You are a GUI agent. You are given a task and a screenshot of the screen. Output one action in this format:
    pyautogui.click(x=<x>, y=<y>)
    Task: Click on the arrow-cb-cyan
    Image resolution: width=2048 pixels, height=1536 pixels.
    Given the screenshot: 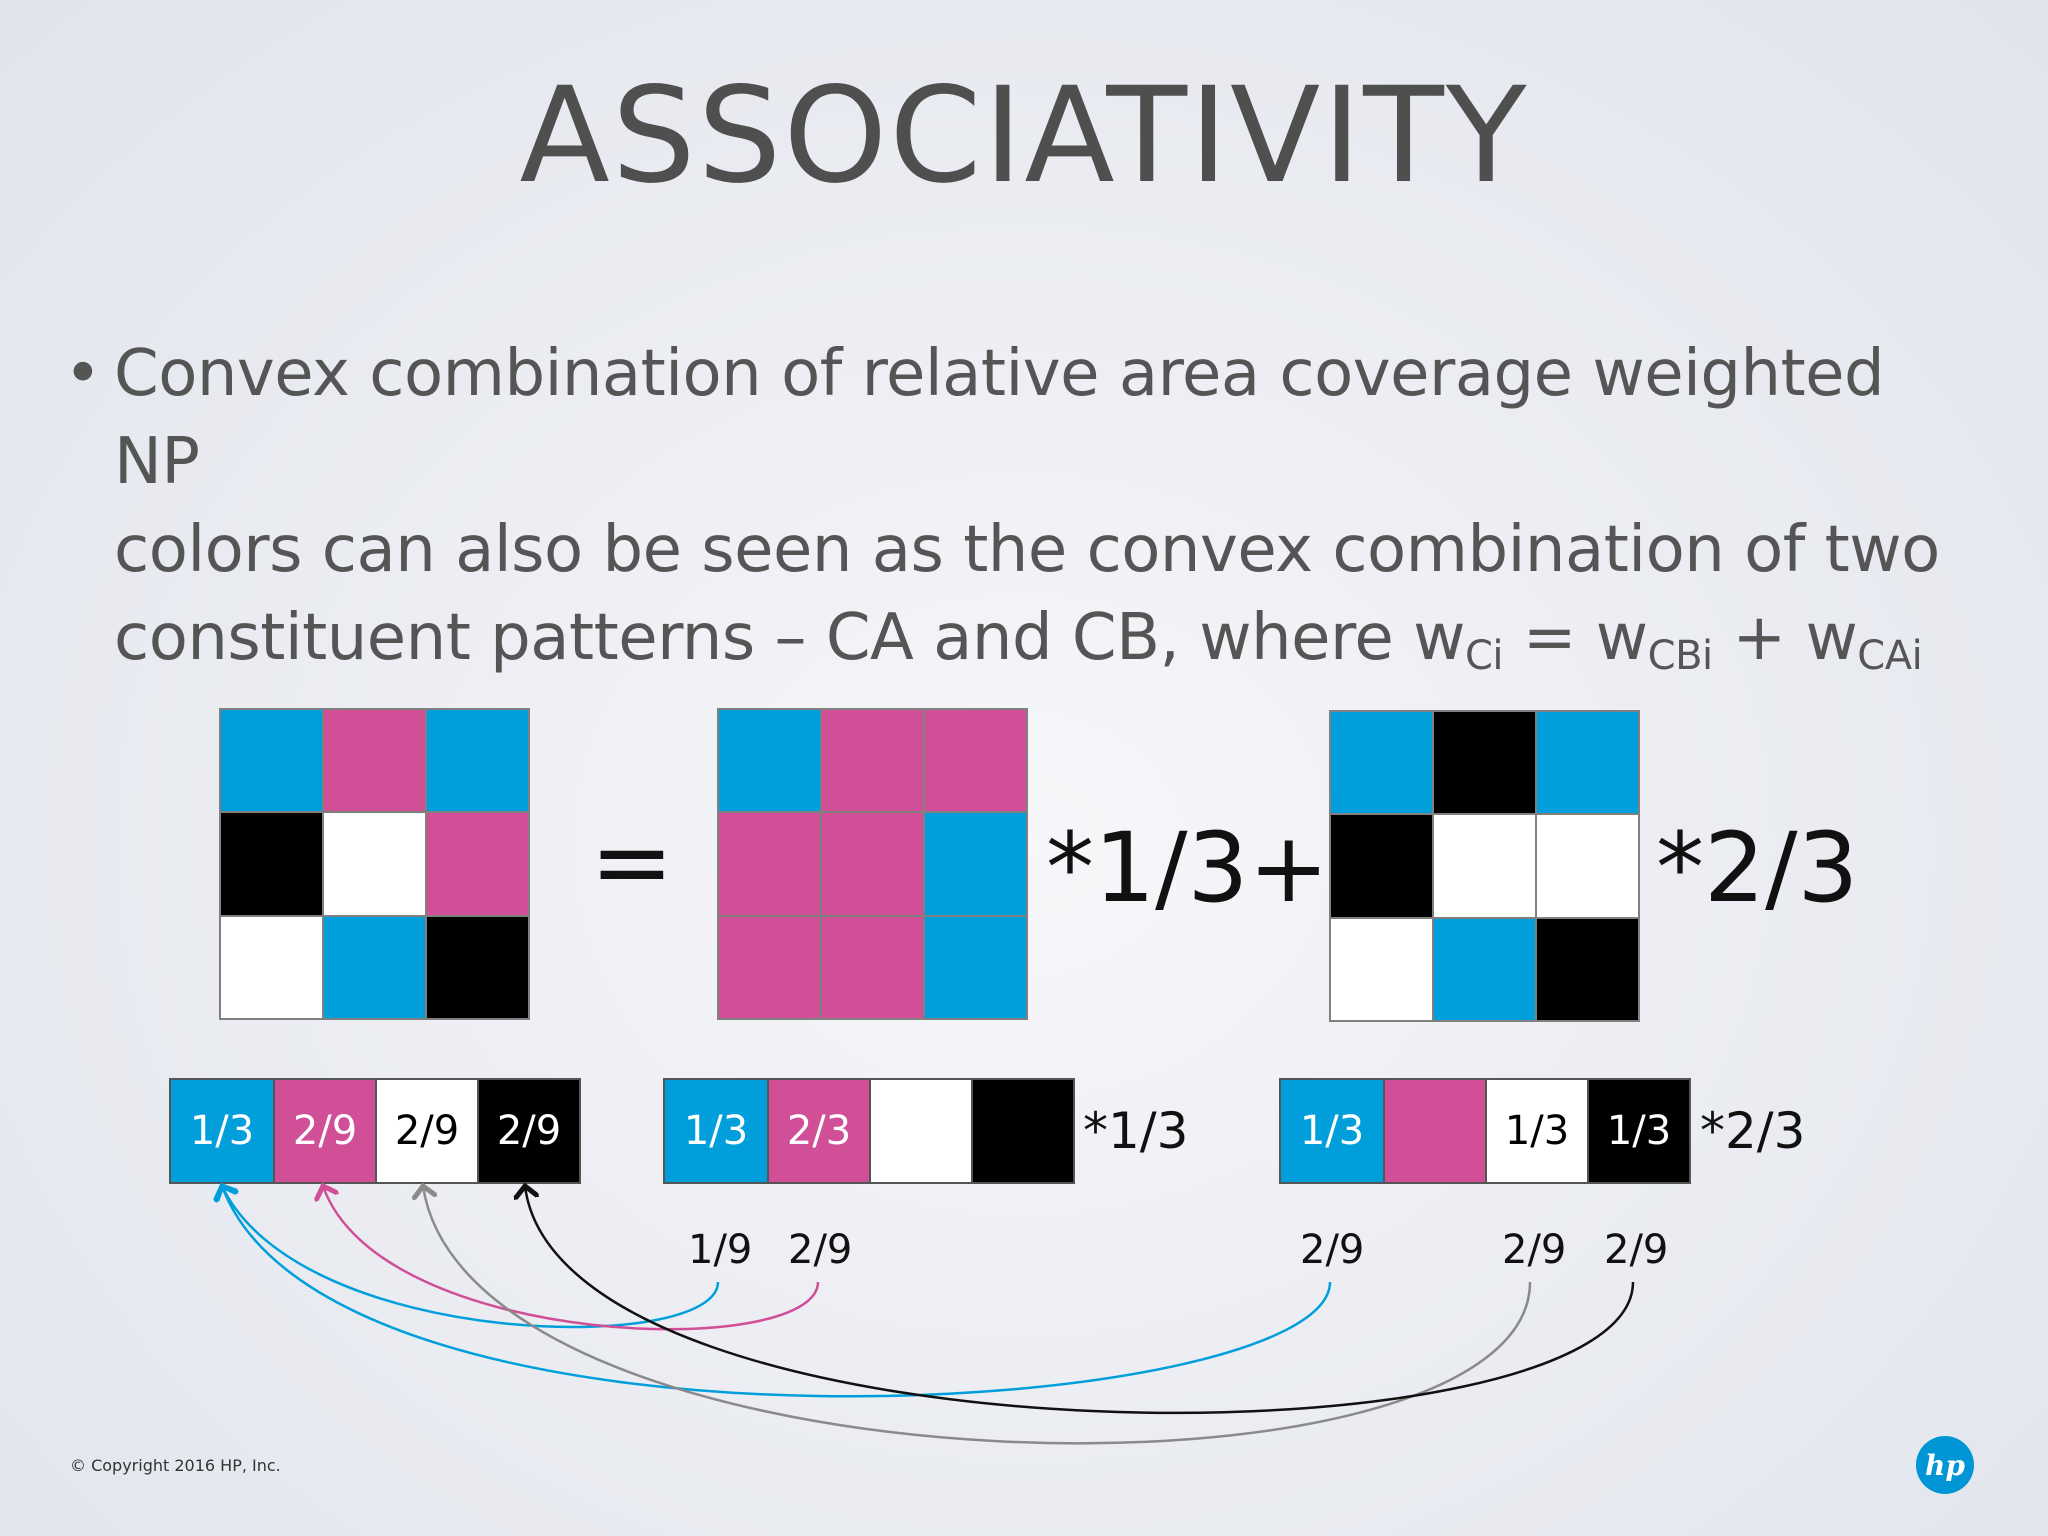 What is the action you would take?
    pyautogui.click(x=777, y=1292)
    